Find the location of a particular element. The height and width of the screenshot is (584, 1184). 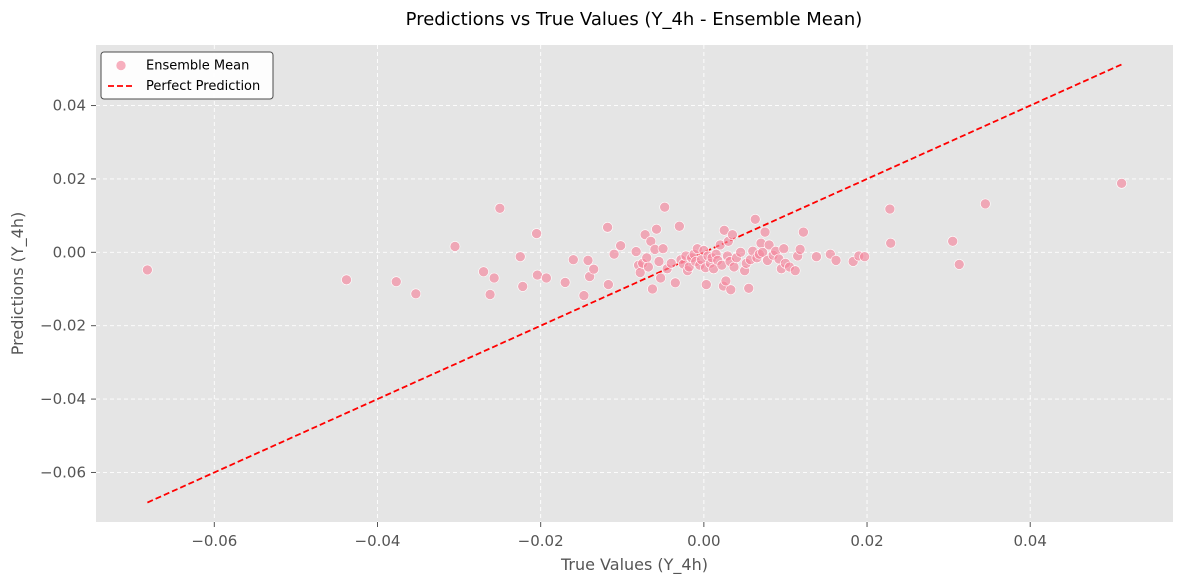

legend-label-perfect-prediction: Perfect Prediction is located at coordinates (203, 86).